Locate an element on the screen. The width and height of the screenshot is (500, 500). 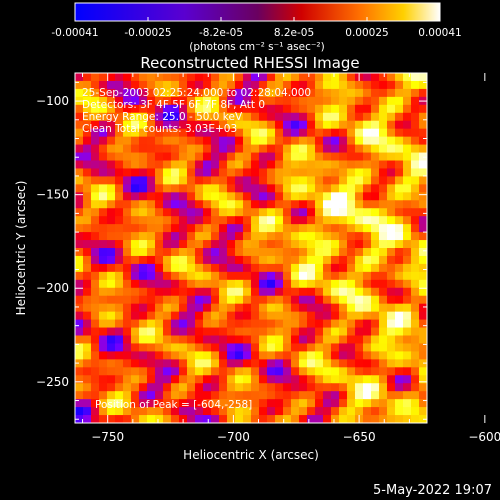
annotation-line: Detectors: 3F 4F 5F 6F 7F 8F, Att 0 is located at coordinates (173, 105).